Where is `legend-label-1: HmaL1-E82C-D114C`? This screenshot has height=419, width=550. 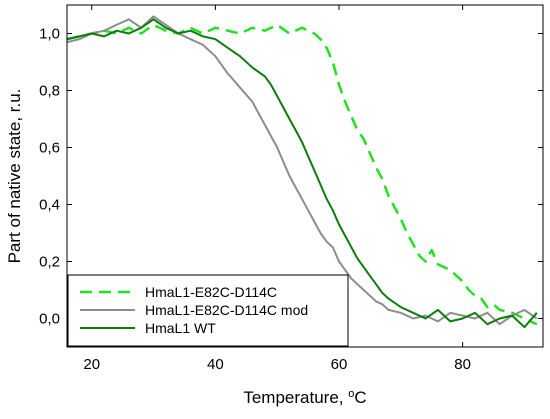 legend-label-1: HmaL1-E82C-D114C is located at coordinates (211, 292).